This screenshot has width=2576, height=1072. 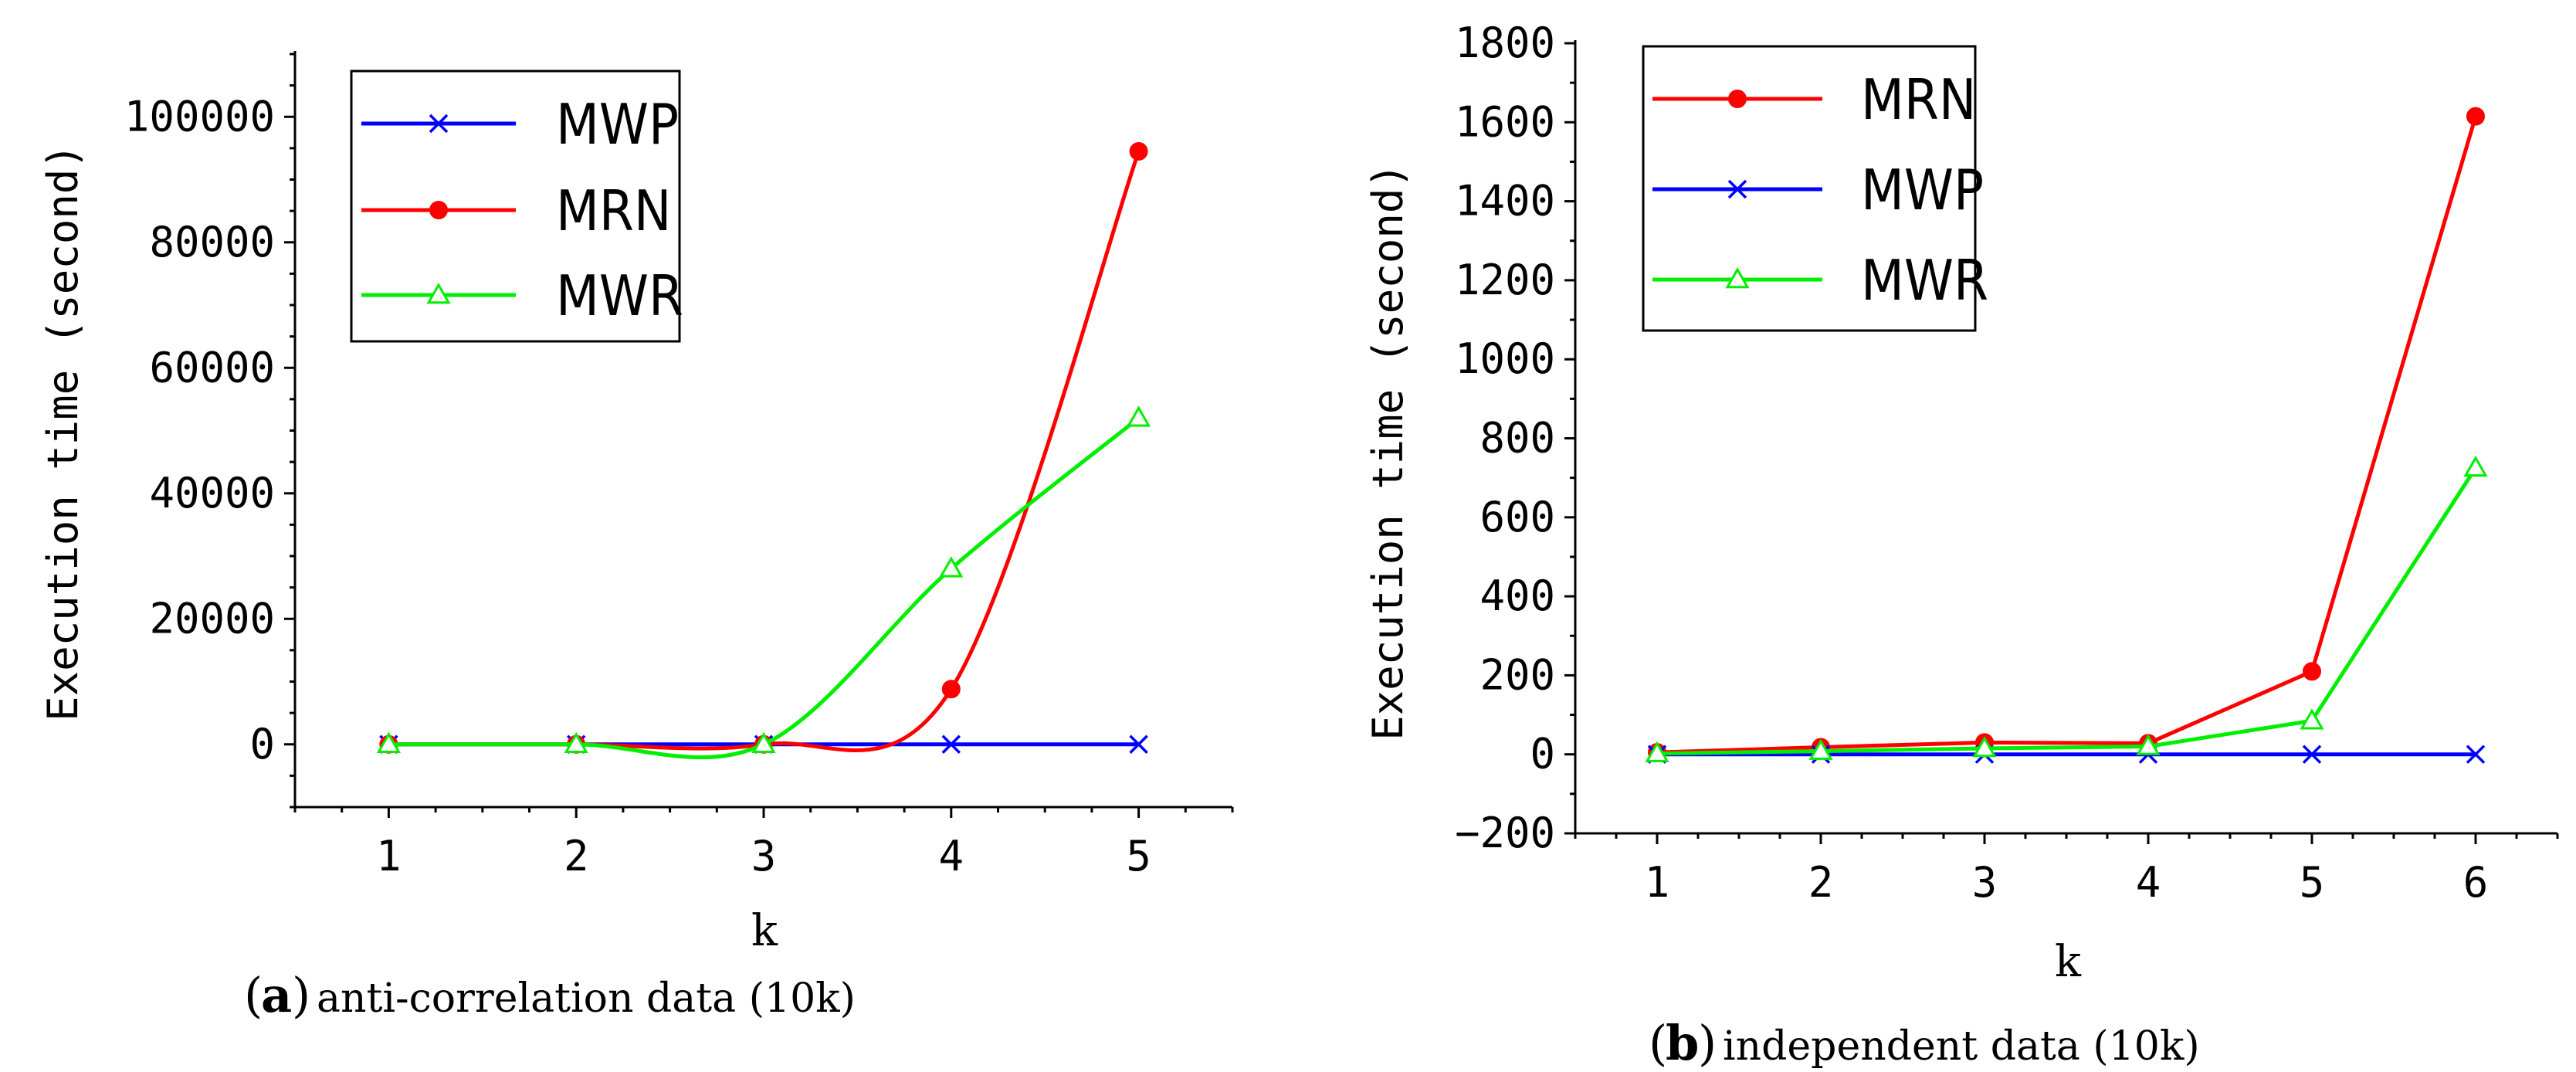 I want to click on chart-b-x-tick-label: 4, so click(x=2148, y=882).